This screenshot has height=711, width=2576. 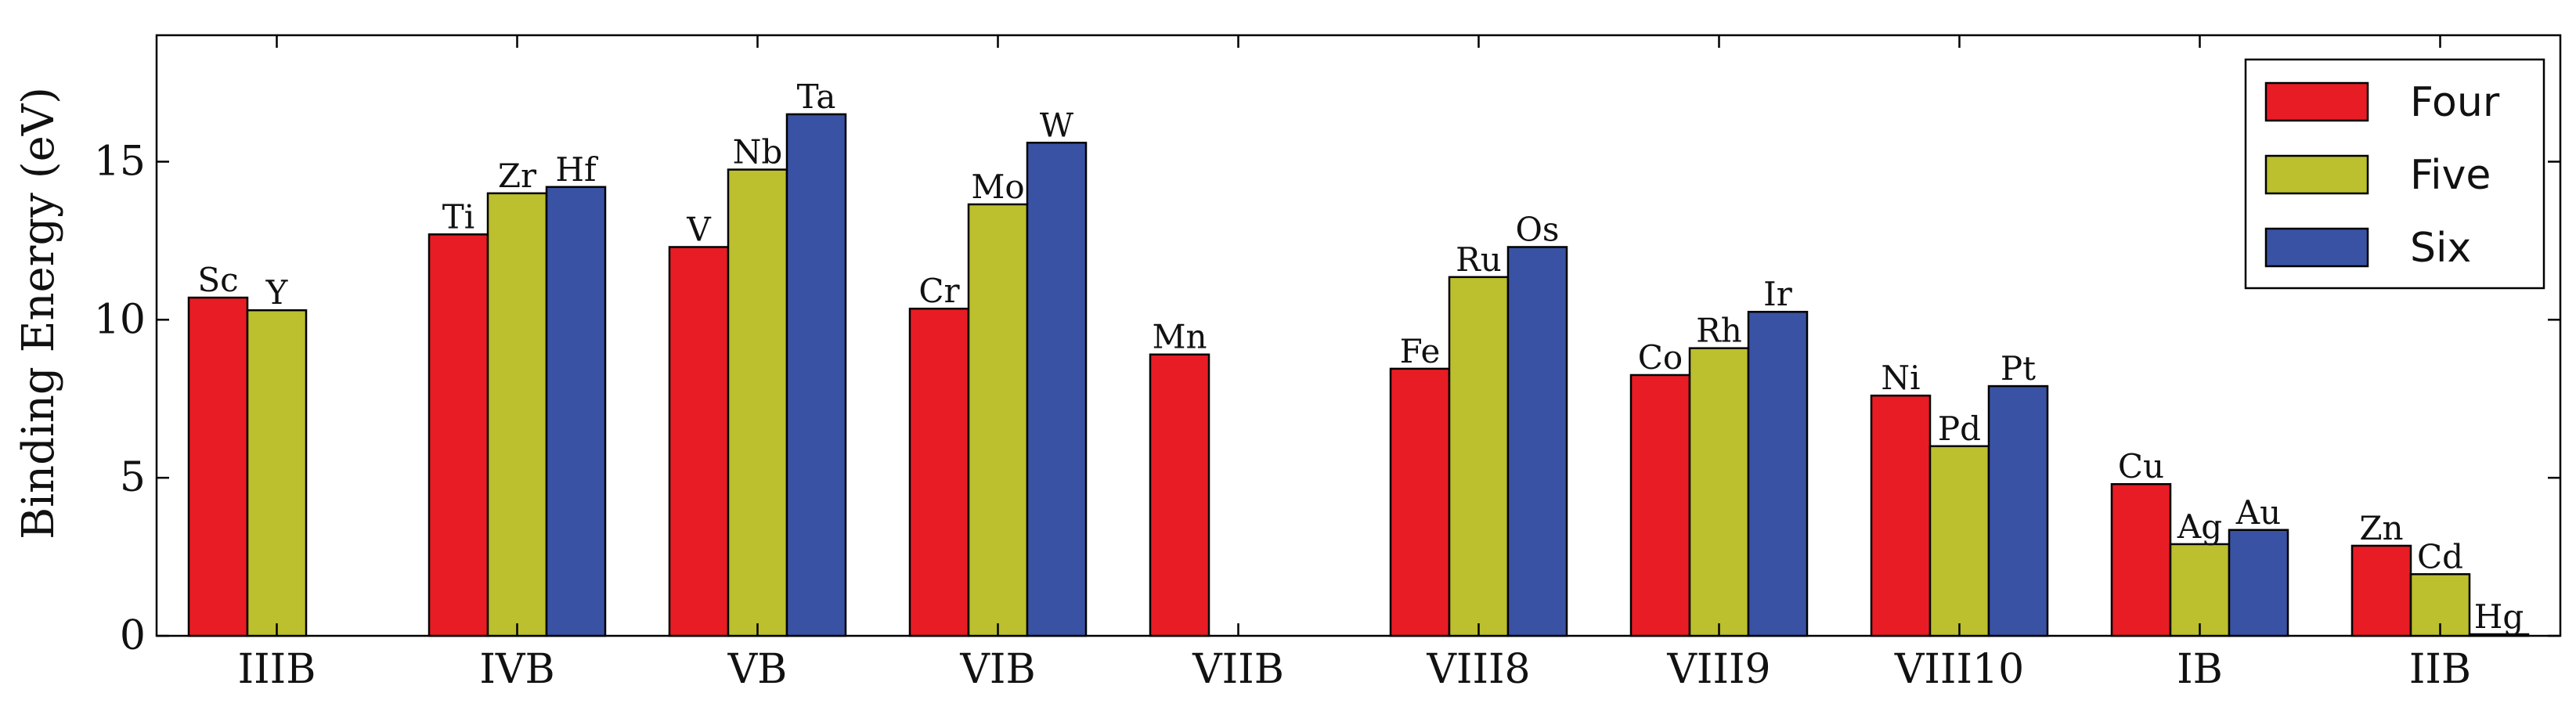 What do you see at coordinates (576, 412) in the screenshot?
I see `bar-six-ivb` at bounding box center [576, 412].